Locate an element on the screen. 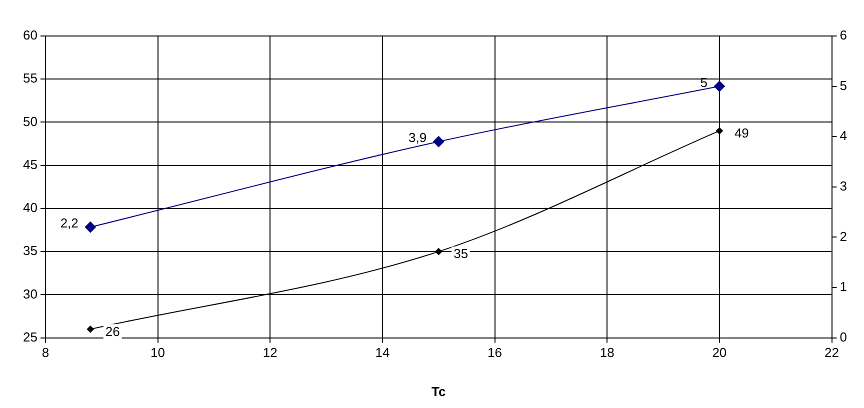  data-label: 3,9 is located at coordinates (417, 138).